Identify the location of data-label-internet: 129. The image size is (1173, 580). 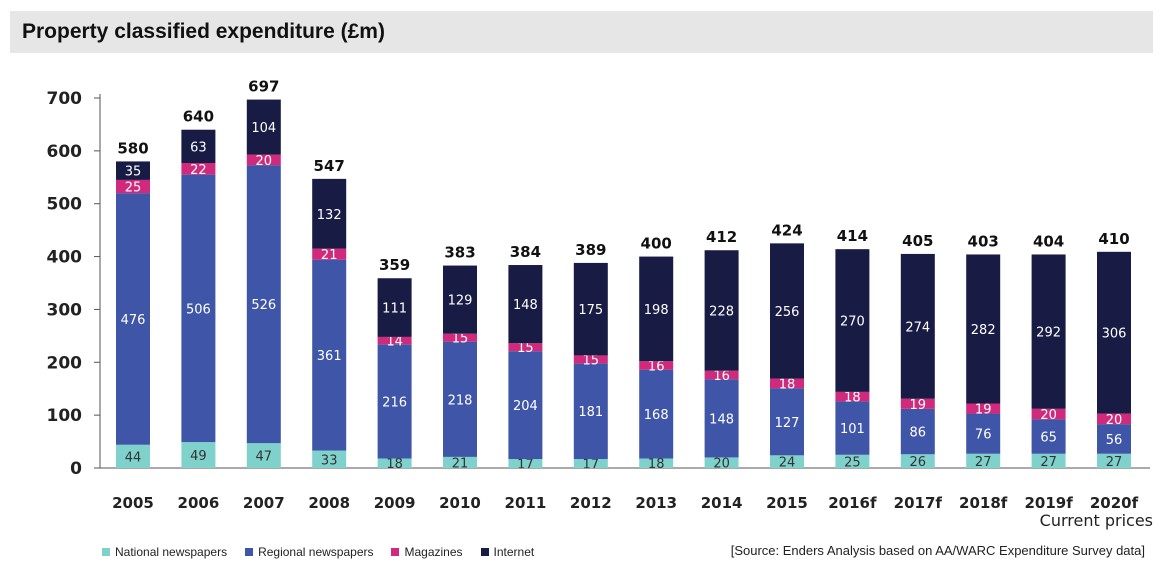
(460, 301).